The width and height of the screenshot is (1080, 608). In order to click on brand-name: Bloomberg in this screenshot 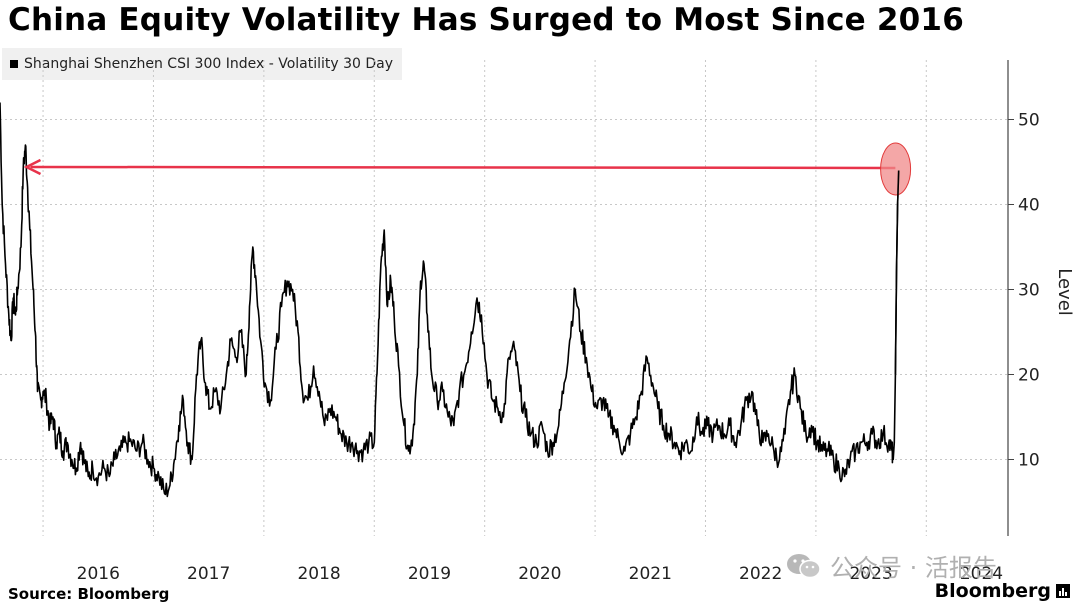, I will do `click(992, 591)`.